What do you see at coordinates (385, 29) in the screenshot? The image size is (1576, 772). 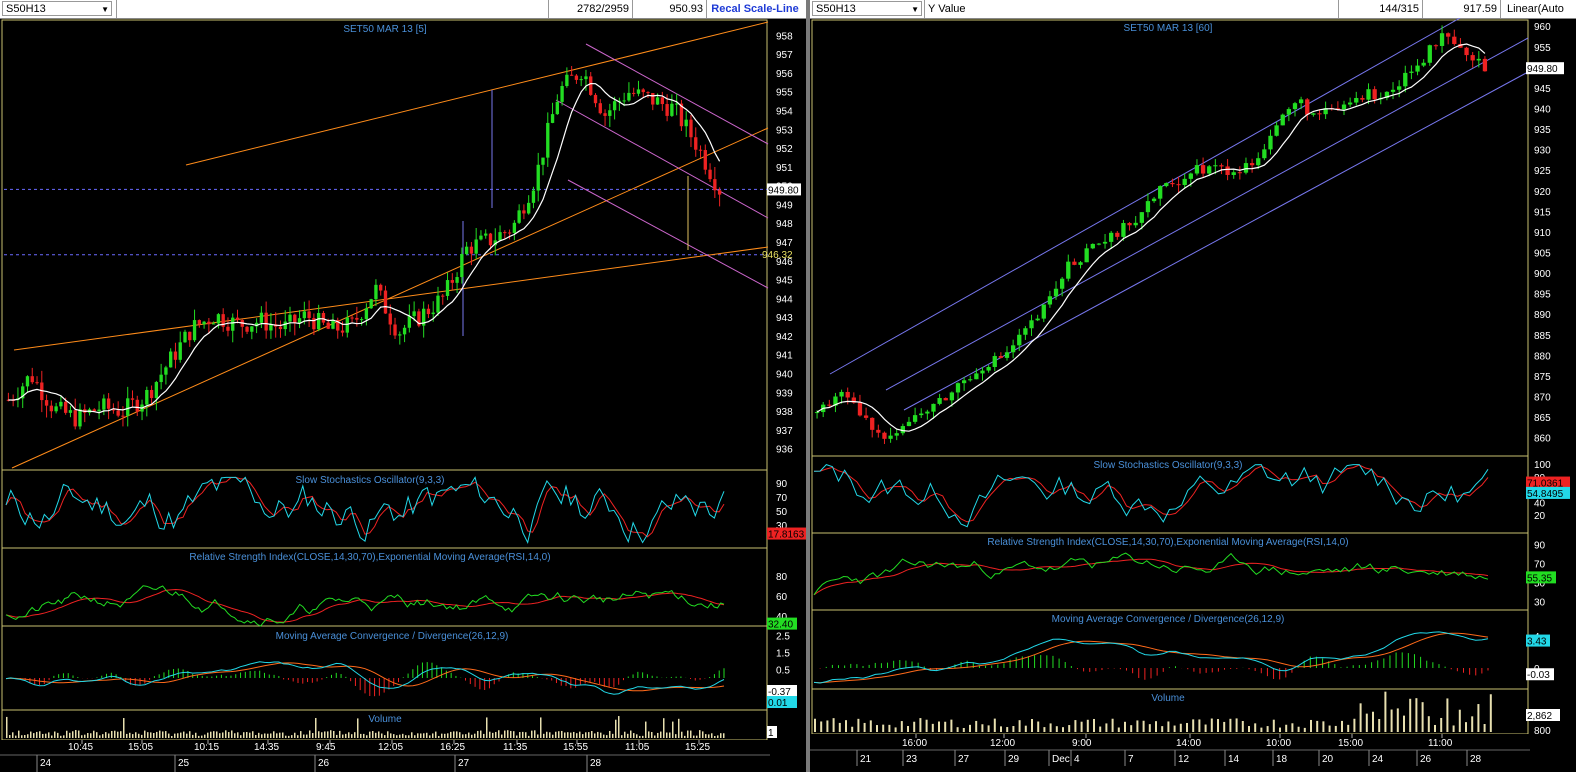 I see `left-main-title: SET50 MAR 13 [5]` at bounding box center [385, 29].